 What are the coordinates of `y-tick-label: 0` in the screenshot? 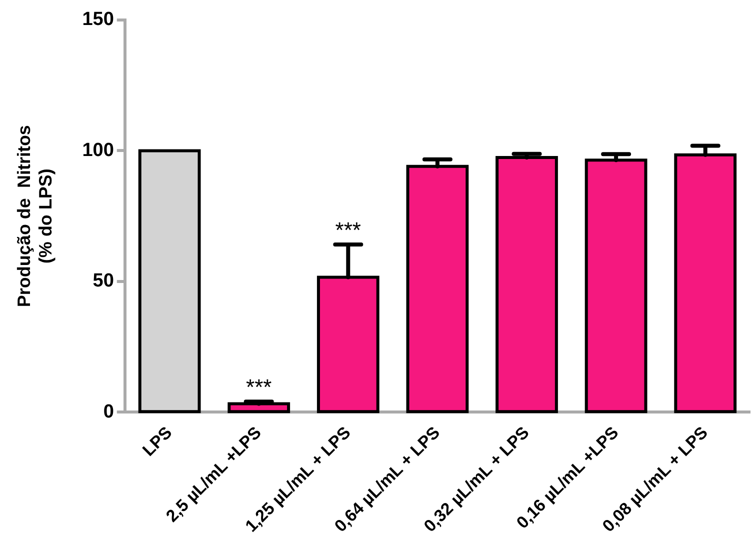 It's located at (108, 411).